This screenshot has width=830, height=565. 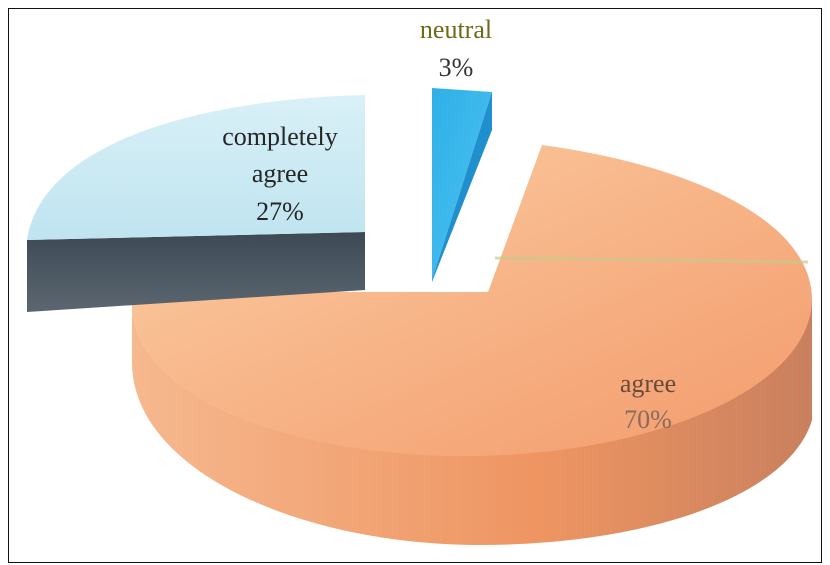 I want to click on label-completely-agree-value: 27%, so click(x=280, y=211).